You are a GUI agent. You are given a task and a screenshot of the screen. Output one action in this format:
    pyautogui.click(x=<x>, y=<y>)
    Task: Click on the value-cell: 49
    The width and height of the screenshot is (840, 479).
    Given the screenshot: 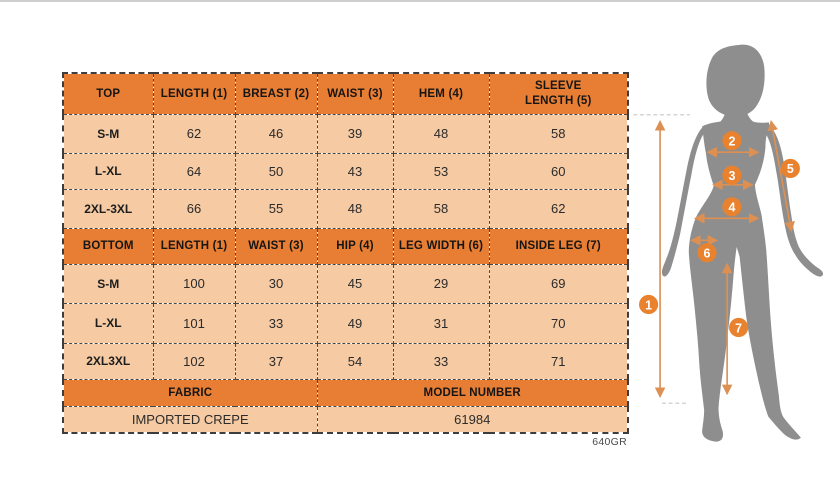 What is the action you would take?
    pyautogui.click(x=355, y=323)
    